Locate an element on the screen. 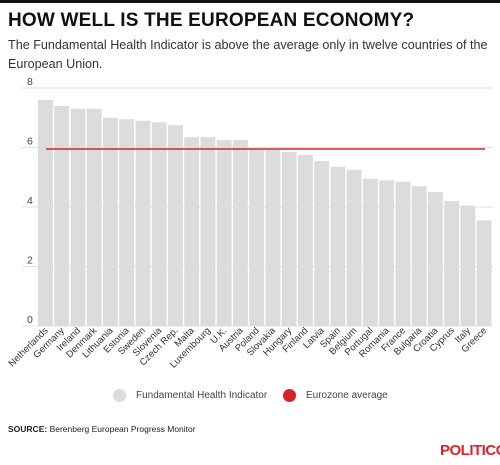  source-text: Berenberg European Progress Monitor is located at coordinates (122, 429).